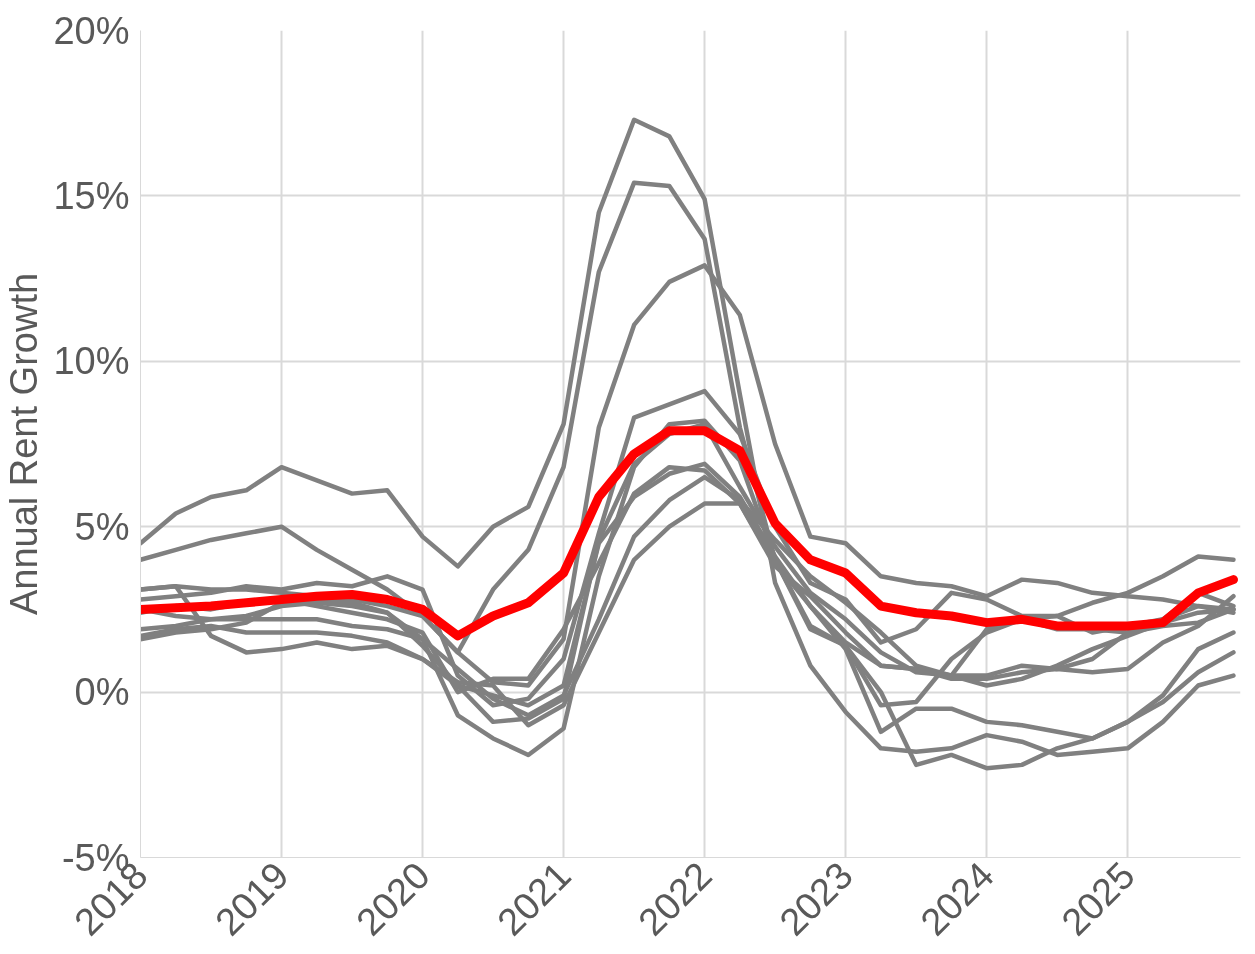 The height and width of the screenshot is (954, 1255). I want to click on y-tick-label: 15%, so click(91, 195).